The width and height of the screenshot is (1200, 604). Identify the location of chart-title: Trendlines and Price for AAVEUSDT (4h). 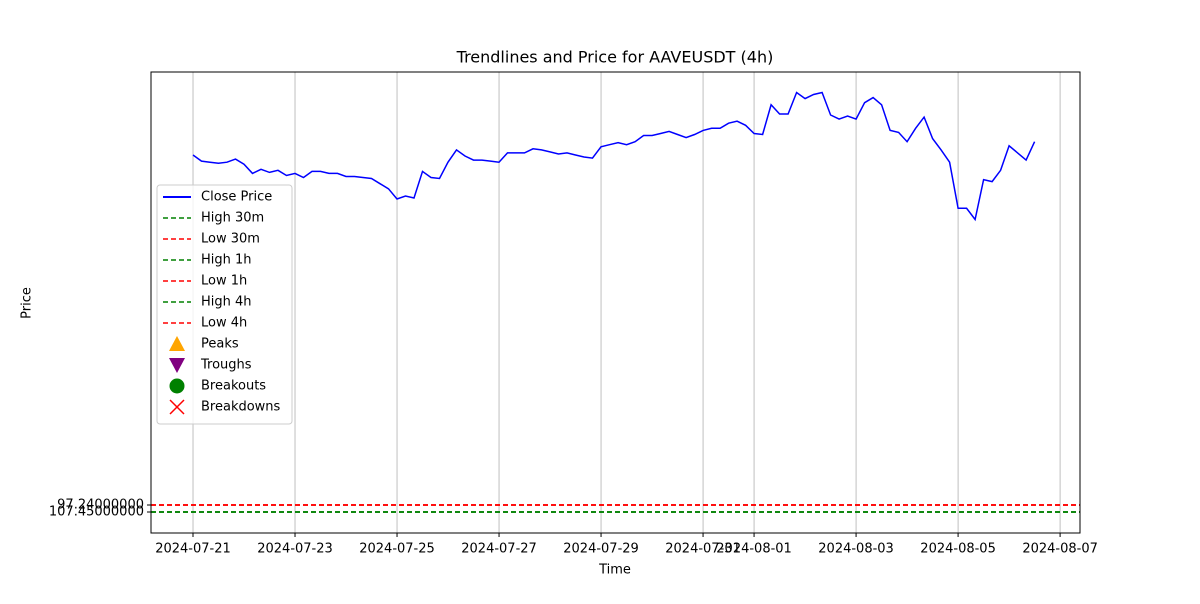
(615, 57).